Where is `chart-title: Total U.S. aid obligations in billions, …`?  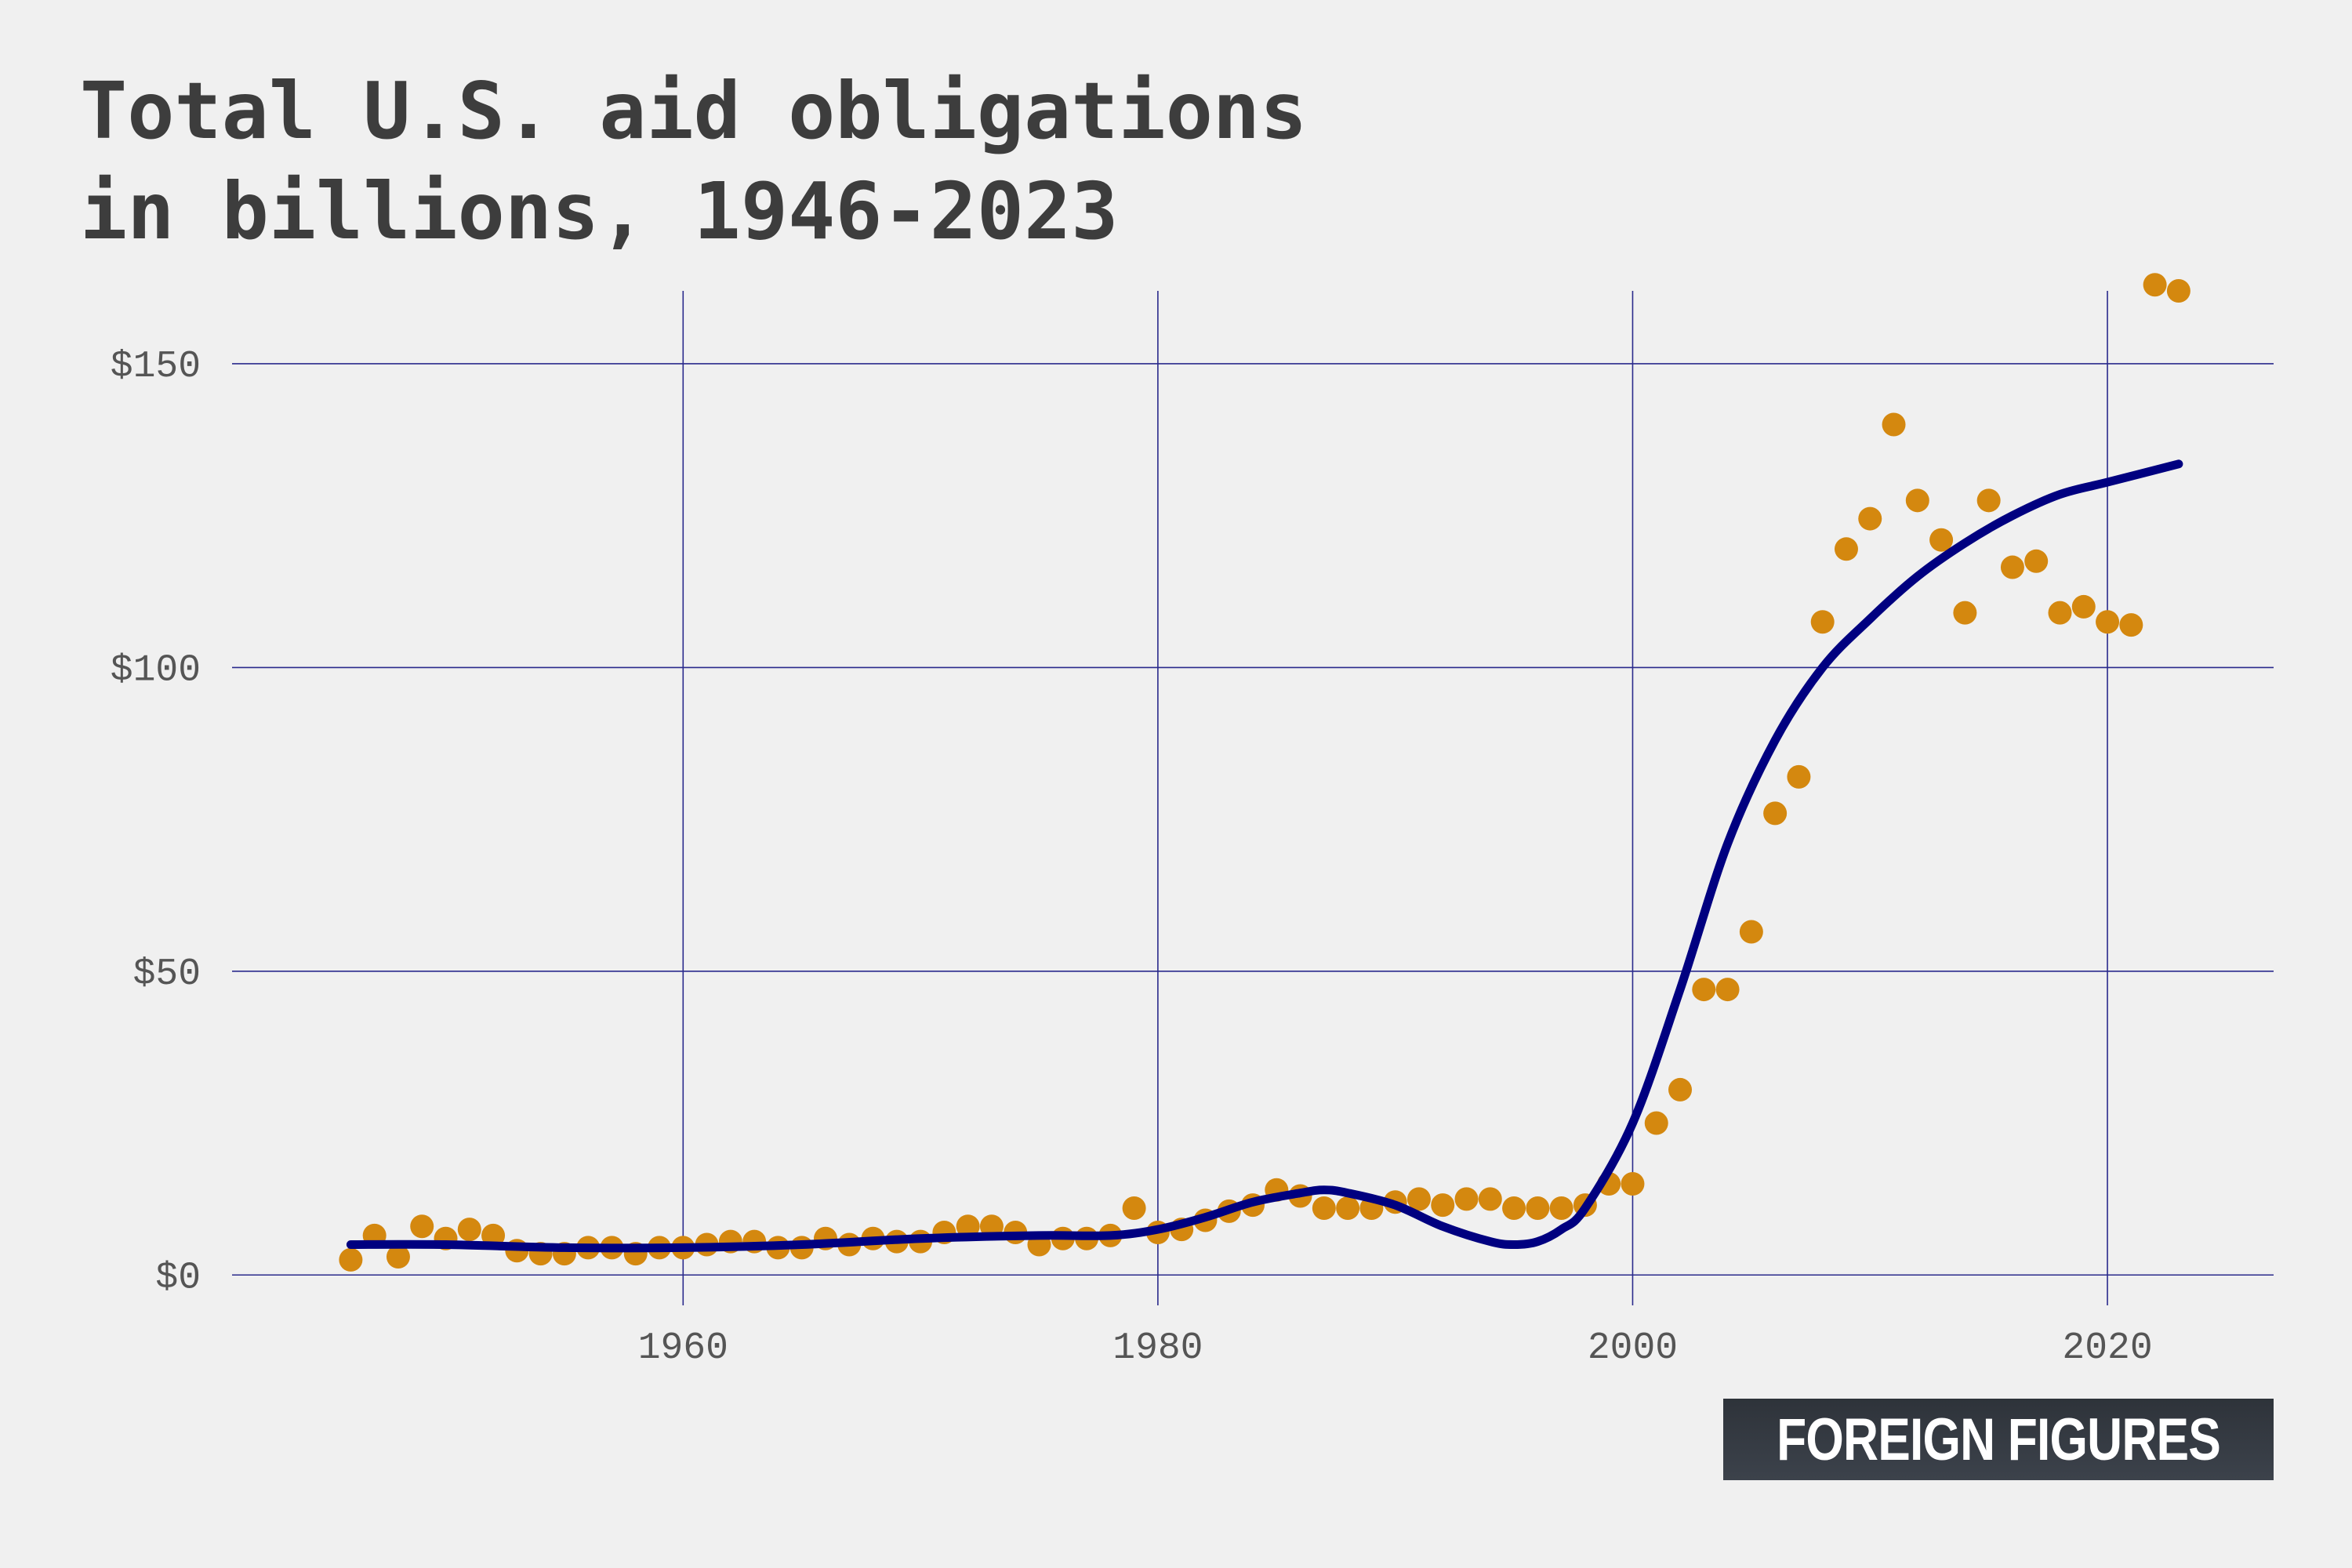 chart-title: Total U.S. aid obligations in billions, … is located at coordinates (693, 161).